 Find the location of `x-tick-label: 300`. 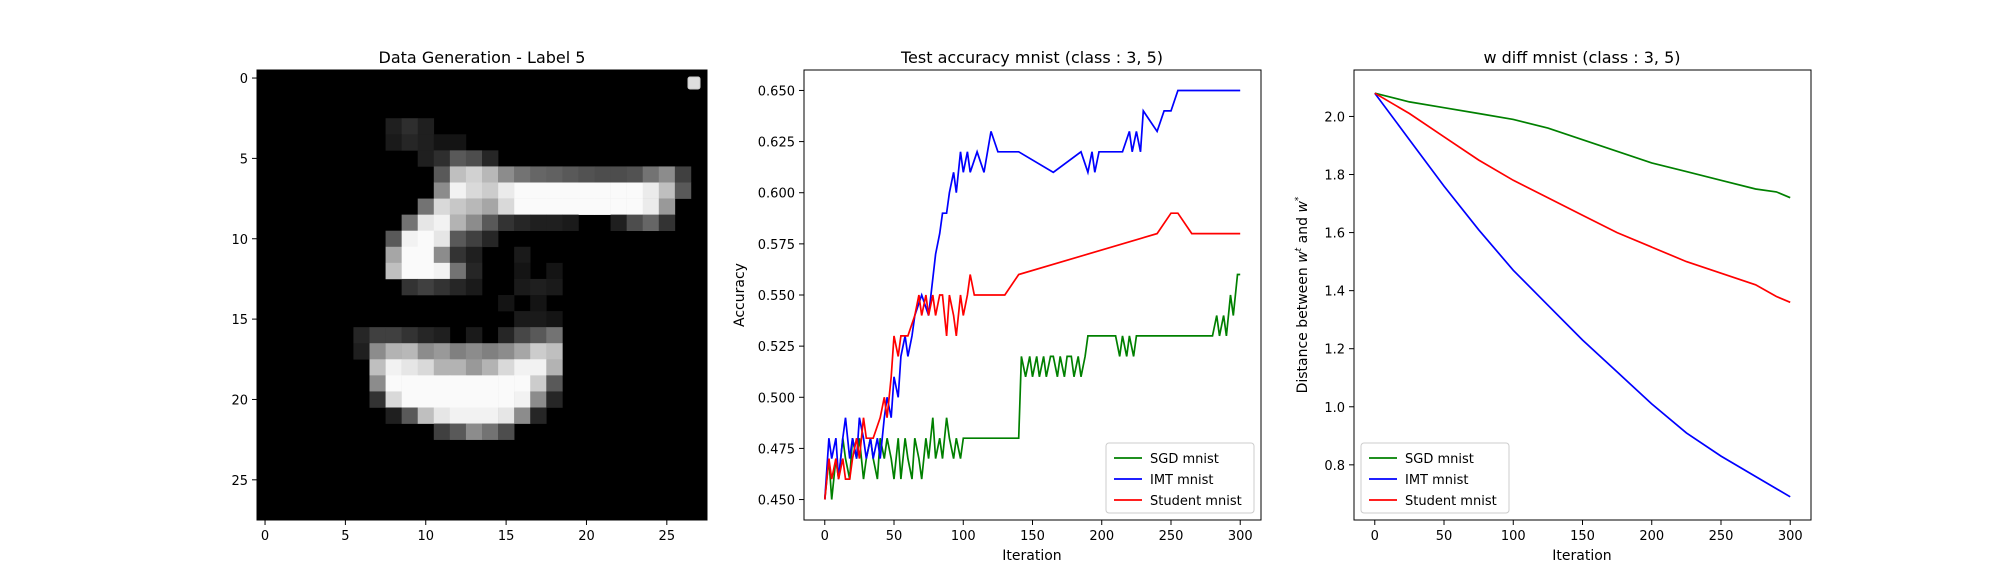

x-tick-label: 300 is located at coordinates (1790, 536).